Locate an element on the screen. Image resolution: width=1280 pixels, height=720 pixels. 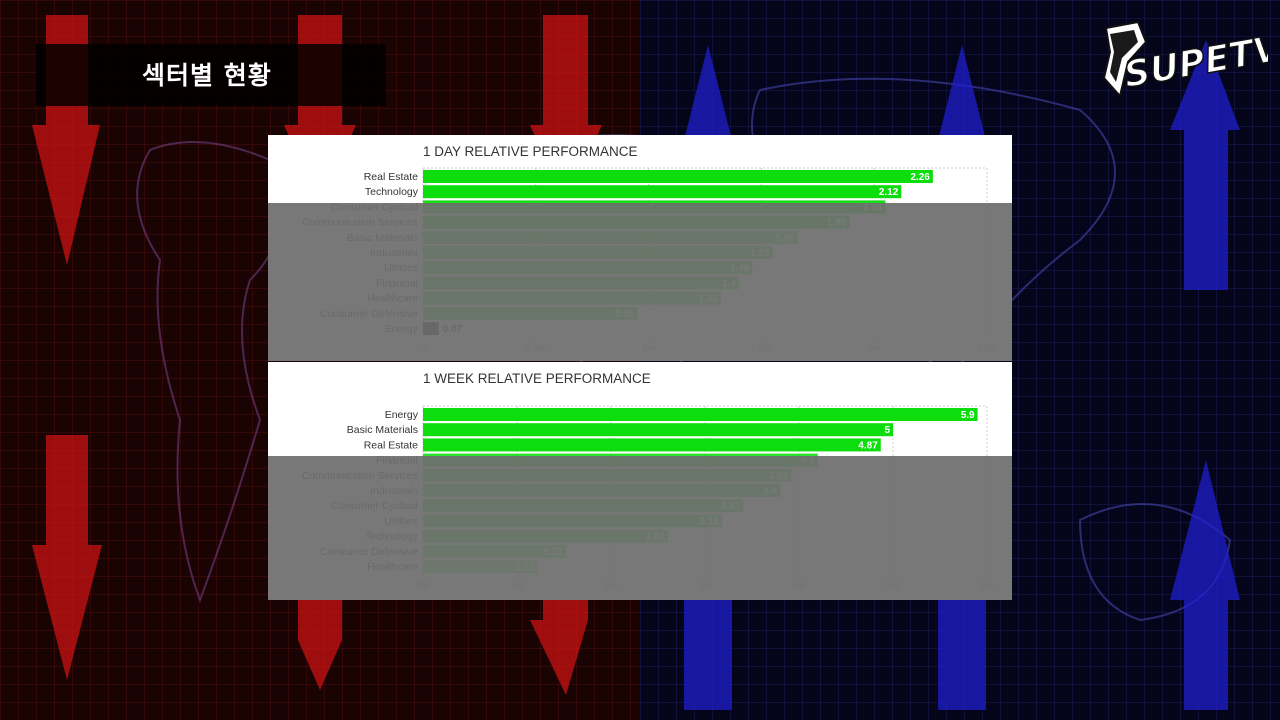
logo-emblem-icon is located at coordinates (1125, 59).